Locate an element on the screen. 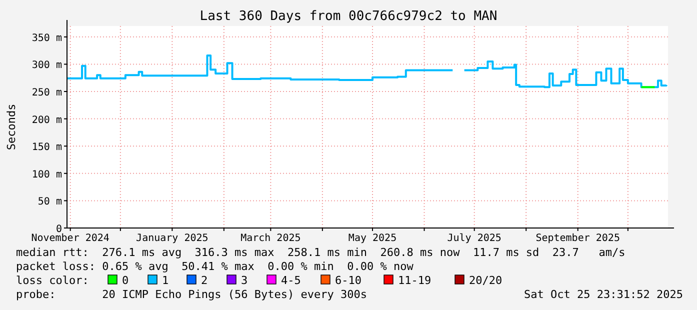 The image size is (697, 310). y-axis-title: Seconds is located at coordinates (11, 127).